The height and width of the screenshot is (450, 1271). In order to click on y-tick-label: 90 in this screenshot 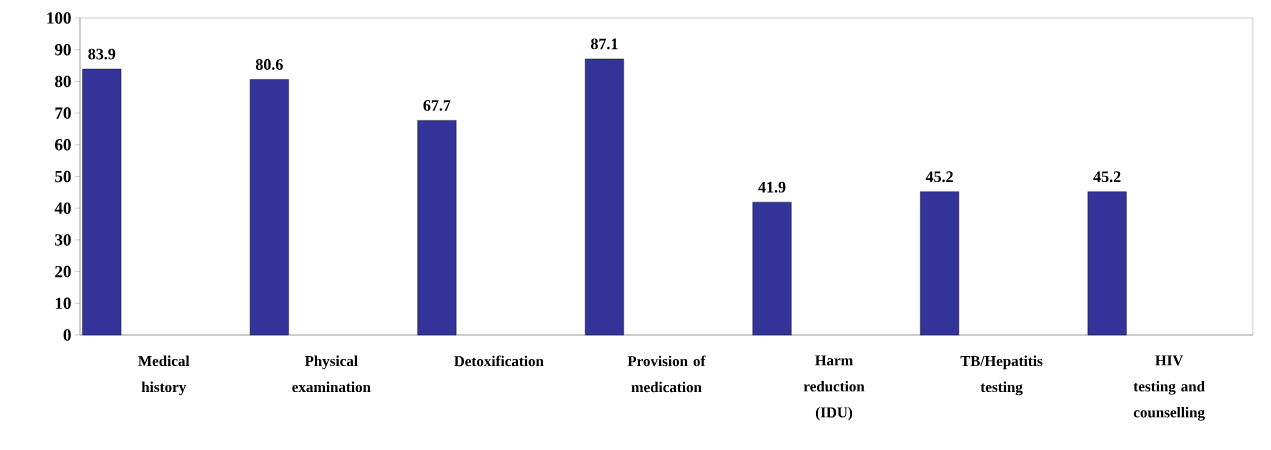, I will do `click(62, 49)`.